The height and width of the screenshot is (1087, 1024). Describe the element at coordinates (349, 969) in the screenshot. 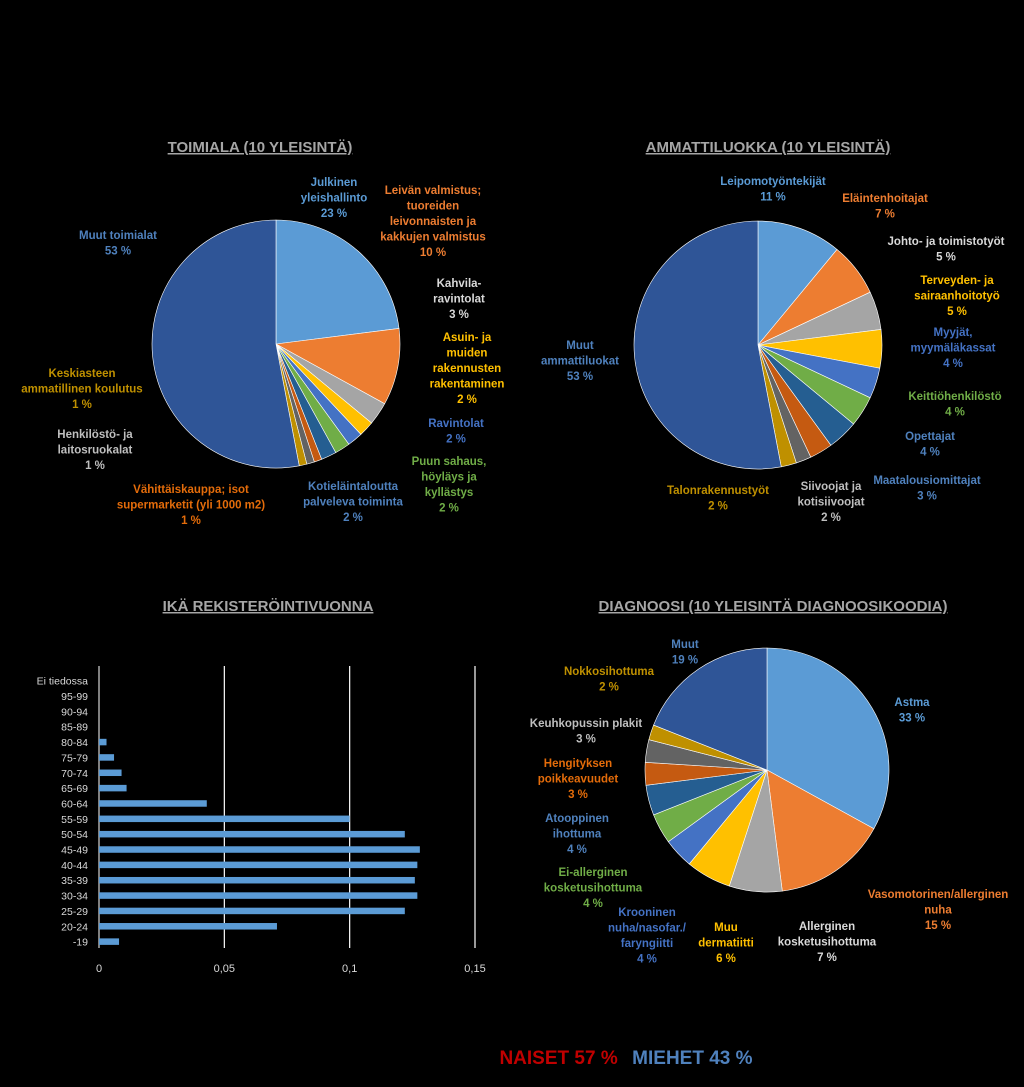

I see `x-tick-label: 0,1` at that location.